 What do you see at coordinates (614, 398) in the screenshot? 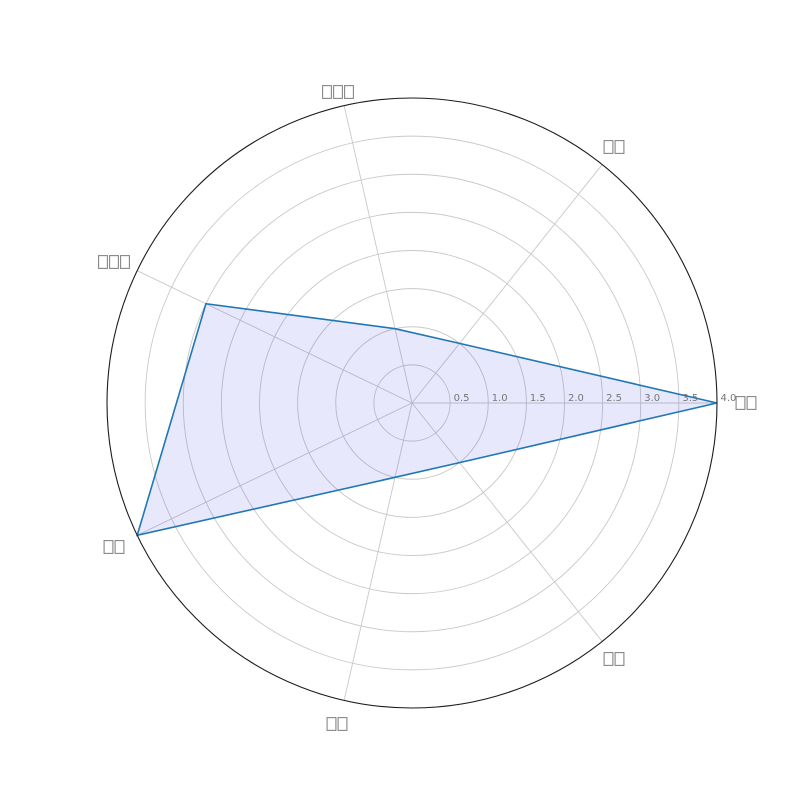
I see `radial-tick-label: 2.5` at bounding box center [614, 398].